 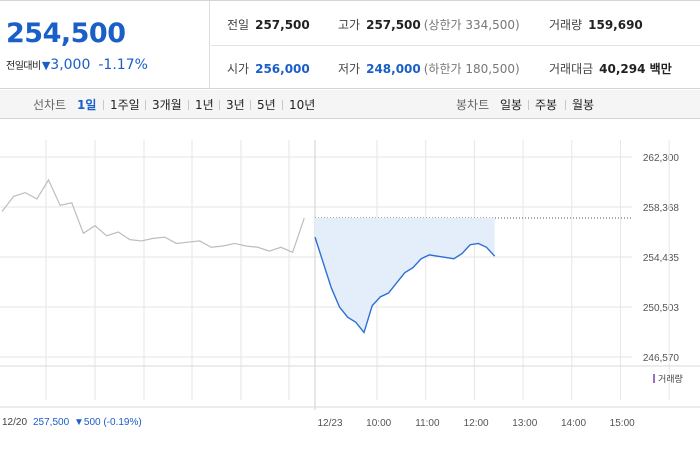 I want to click on tab-1-day: 1일, so click(x=87, y=105).